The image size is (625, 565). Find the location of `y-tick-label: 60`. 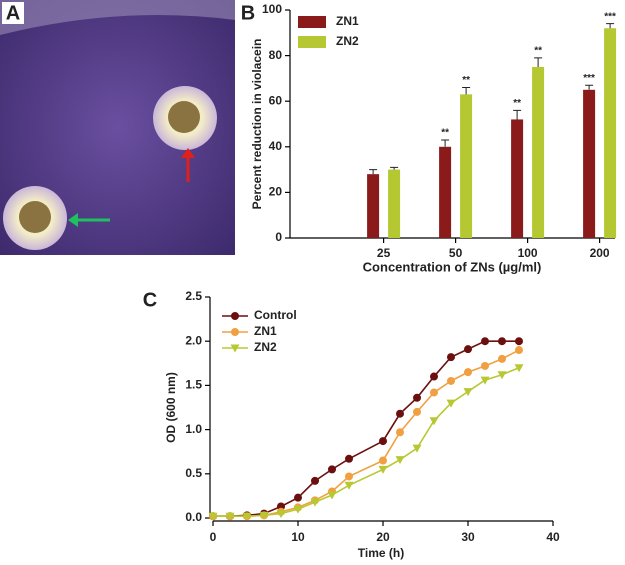

y-tick-label: 60 is located at coordinates (276, 100).